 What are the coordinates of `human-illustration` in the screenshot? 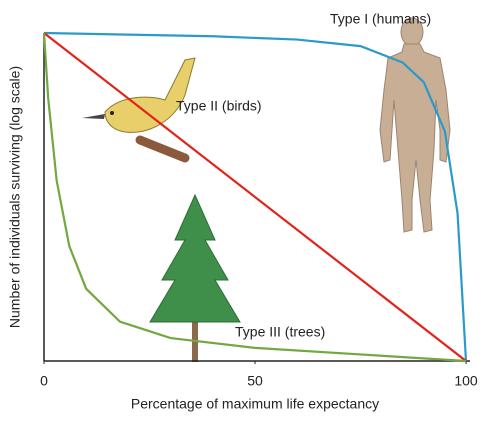 It's located at (415, 125).